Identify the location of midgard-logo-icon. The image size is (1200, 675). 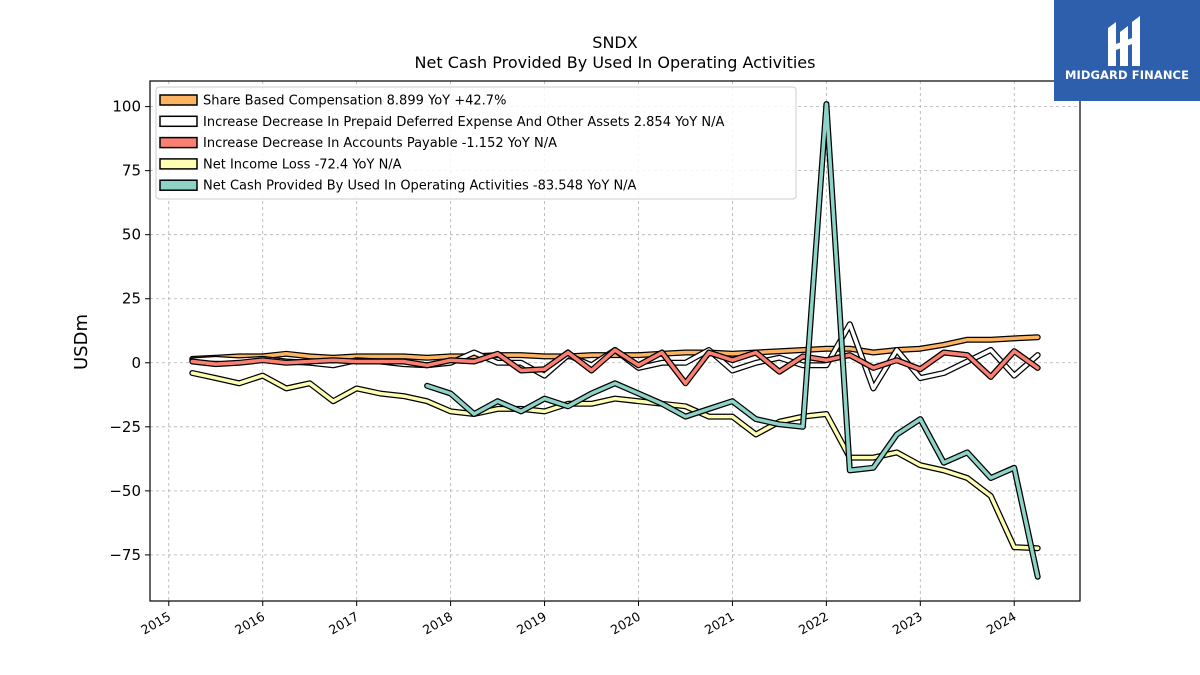
(1124, 41).